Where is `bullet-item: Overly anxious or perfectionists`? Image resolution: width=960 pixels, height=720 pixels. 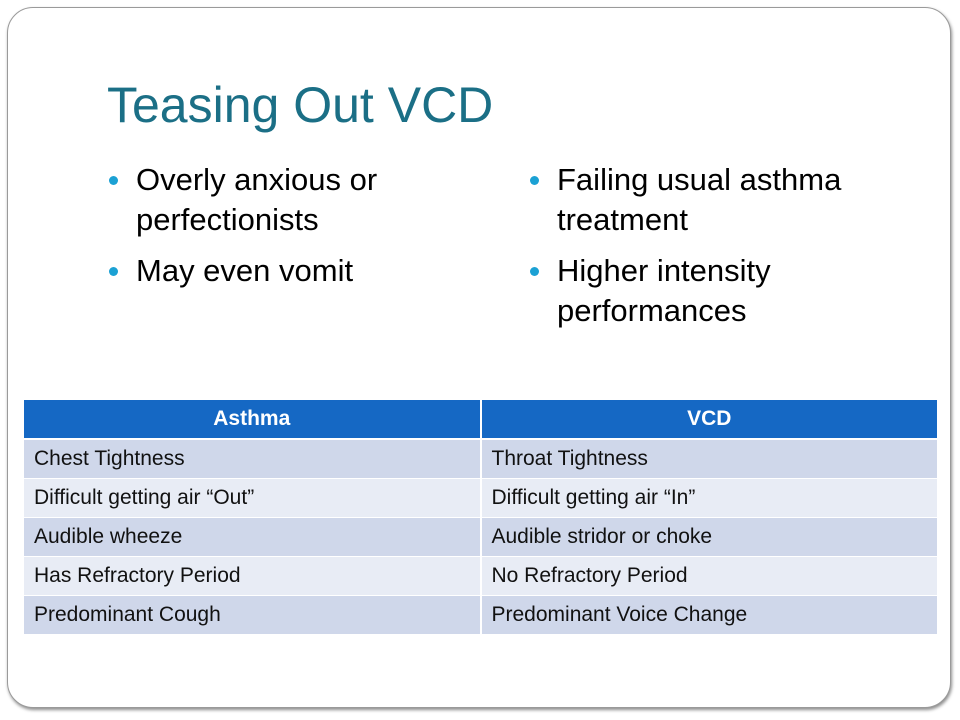
bullet-item: Overly anxious or perfectionists is located at coordinates (287, 200).